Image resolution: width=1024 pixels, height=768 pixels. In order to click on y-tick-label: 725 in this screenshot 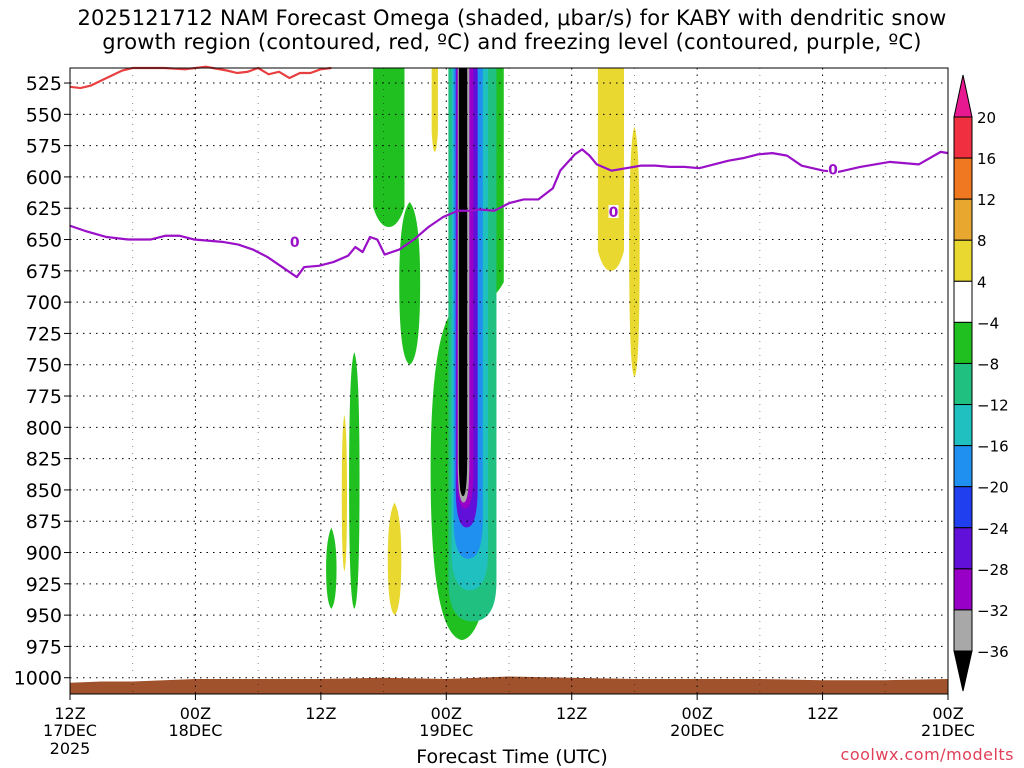, I will do `click(44, 334)`.